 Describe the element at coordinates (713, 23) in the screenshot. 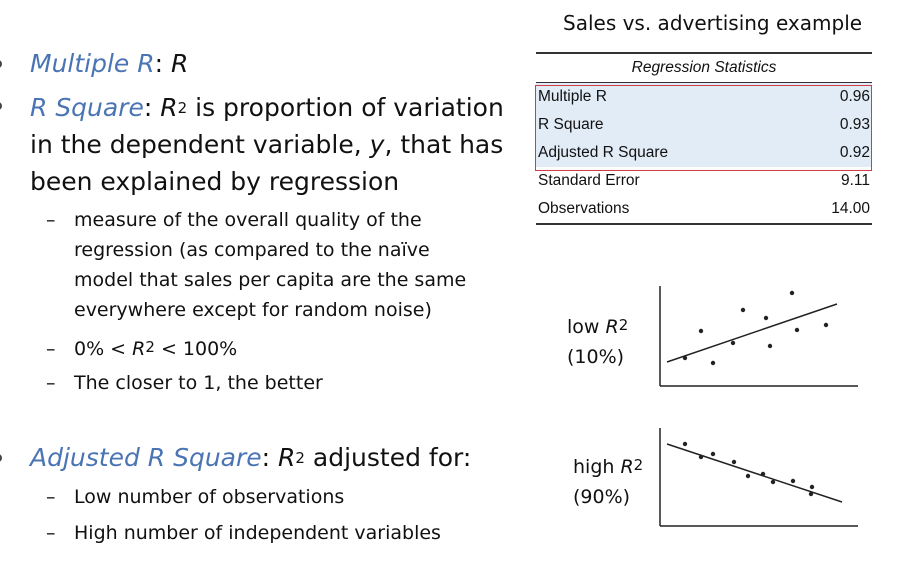

I see `example-title: Sales vs. advertising example` at that location.